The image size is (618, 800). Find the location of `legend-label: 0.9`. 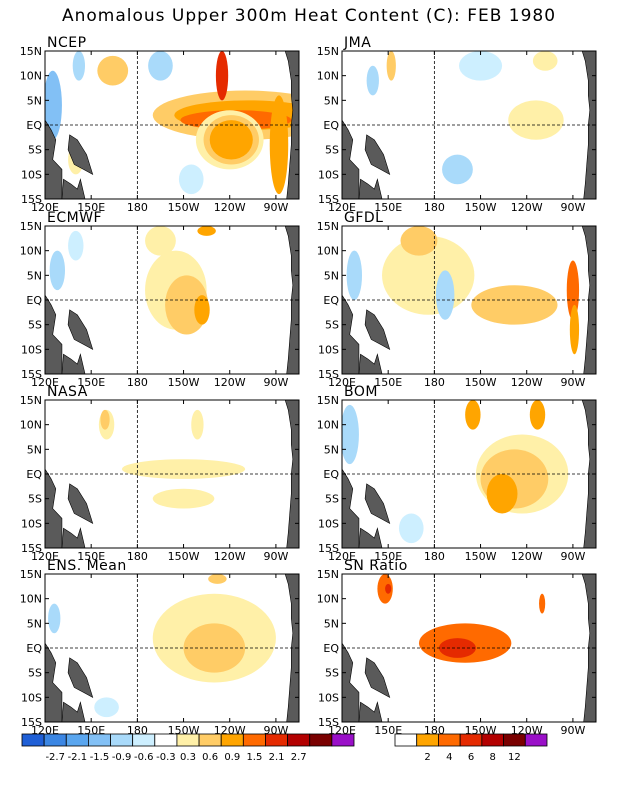

legend-label: 0.9 is located at coordinates (232, 757).